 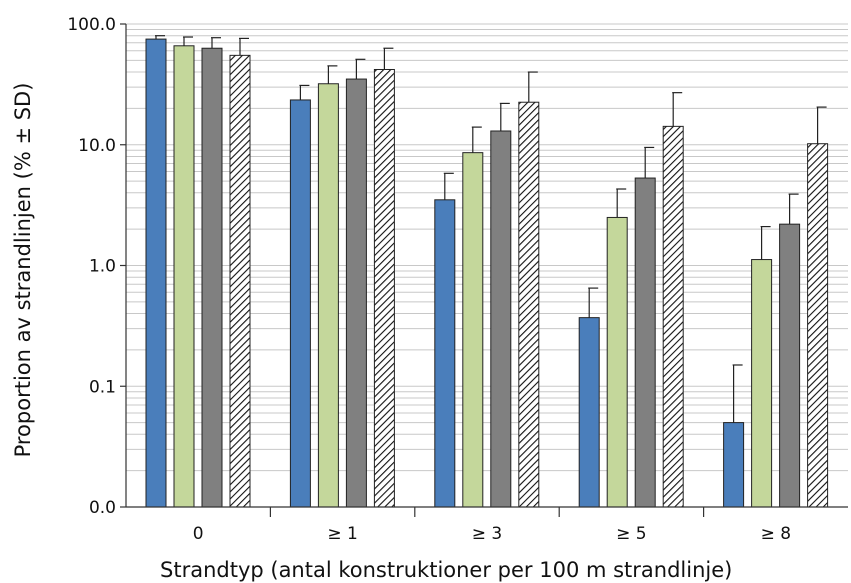 I want to click on y-axis-title: Proportion av strandlinjen (% ± SD), so click(x=23, y=270).